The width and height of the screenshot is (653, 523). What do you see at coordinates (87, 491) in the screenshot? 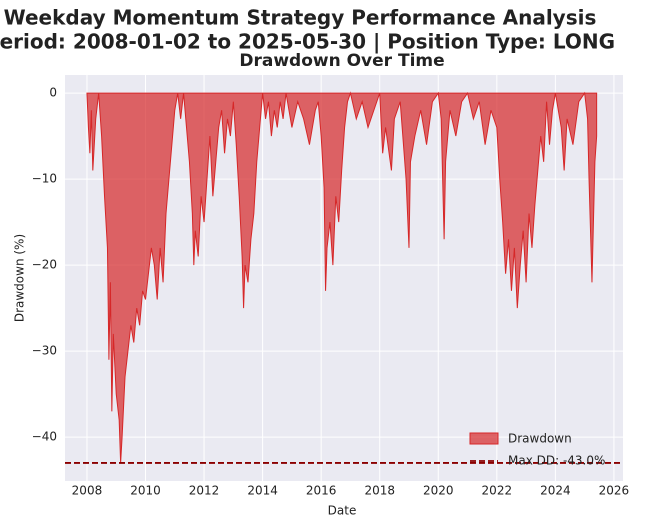
I see `x-tick-label: 2008` at bounding box center [87, 491].